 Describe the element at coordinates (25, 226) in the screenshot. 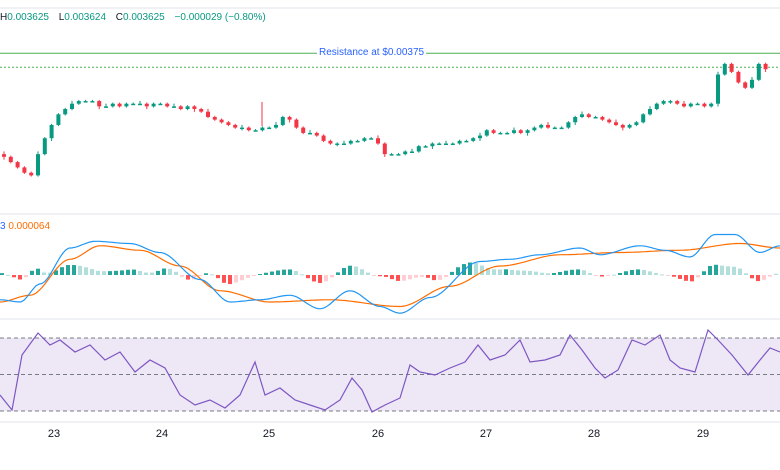

I see `macd-legend: 3 0.000064` at that location.